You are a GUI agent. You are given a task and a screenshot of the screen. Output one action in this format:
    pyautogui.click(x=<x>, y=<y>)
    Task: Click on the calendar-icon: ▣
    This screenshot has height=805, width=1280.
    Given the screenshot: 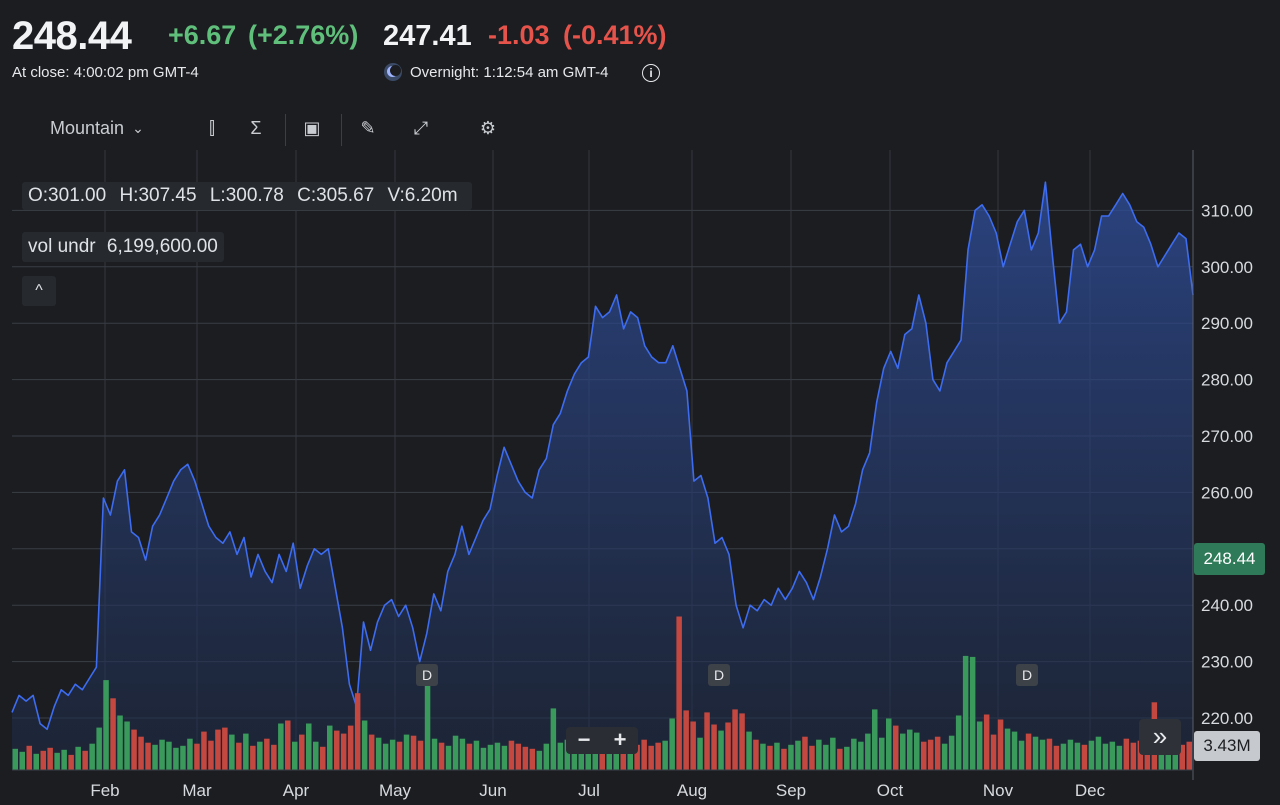 What is the action you would take?
    pyautogui.click(x=312, y=127)
    